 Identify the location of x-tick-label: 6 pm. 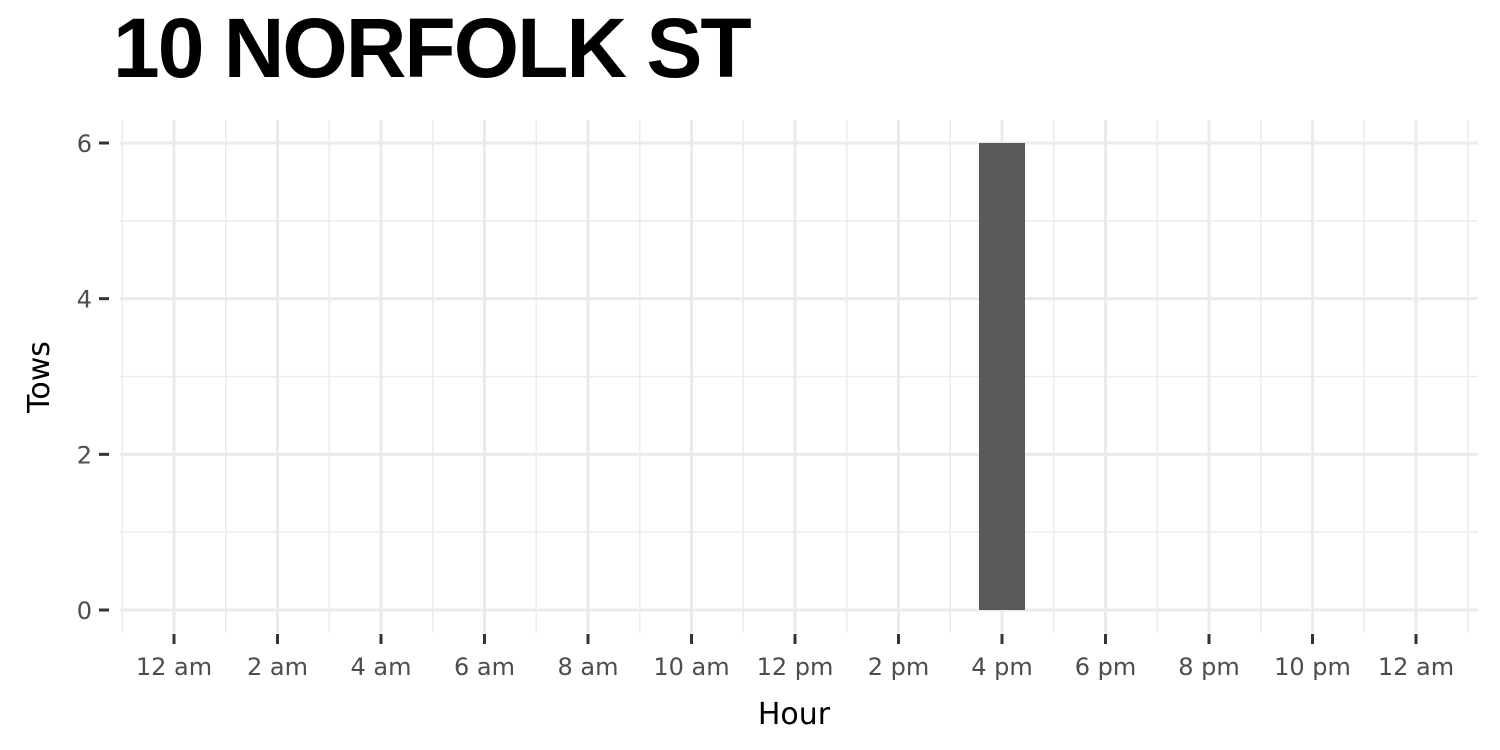
(1106, 667).